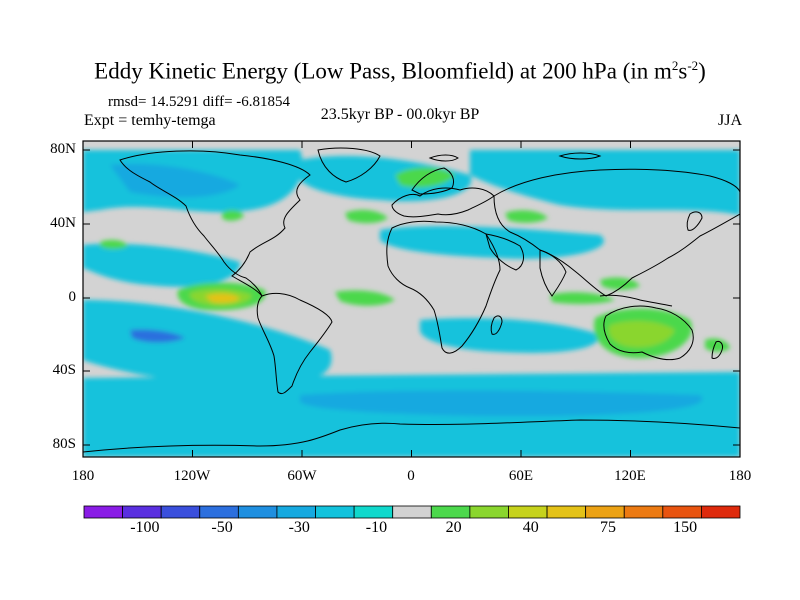  What do you see at coordinates (63, 223) in the screenshot?
I see `y-label-40n: 40N` at bounding box center [63, 223].